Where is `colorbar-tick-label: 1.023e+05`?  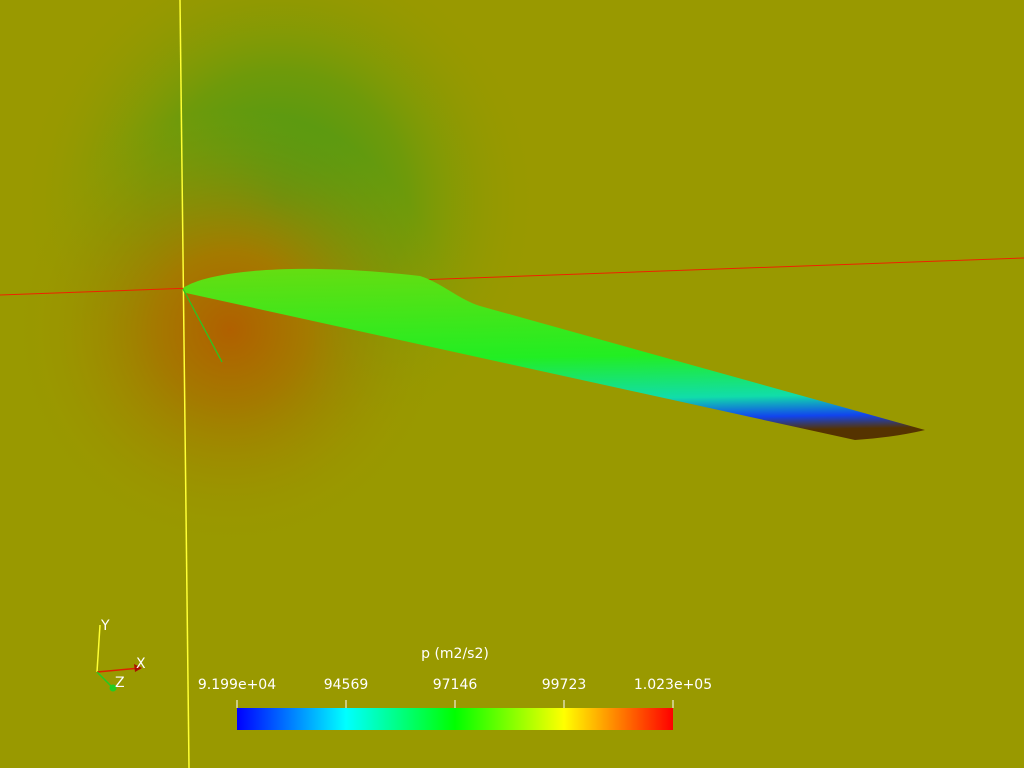
colorbar-tick-label: 1.023e+05 is located at coordinates (673, 685).